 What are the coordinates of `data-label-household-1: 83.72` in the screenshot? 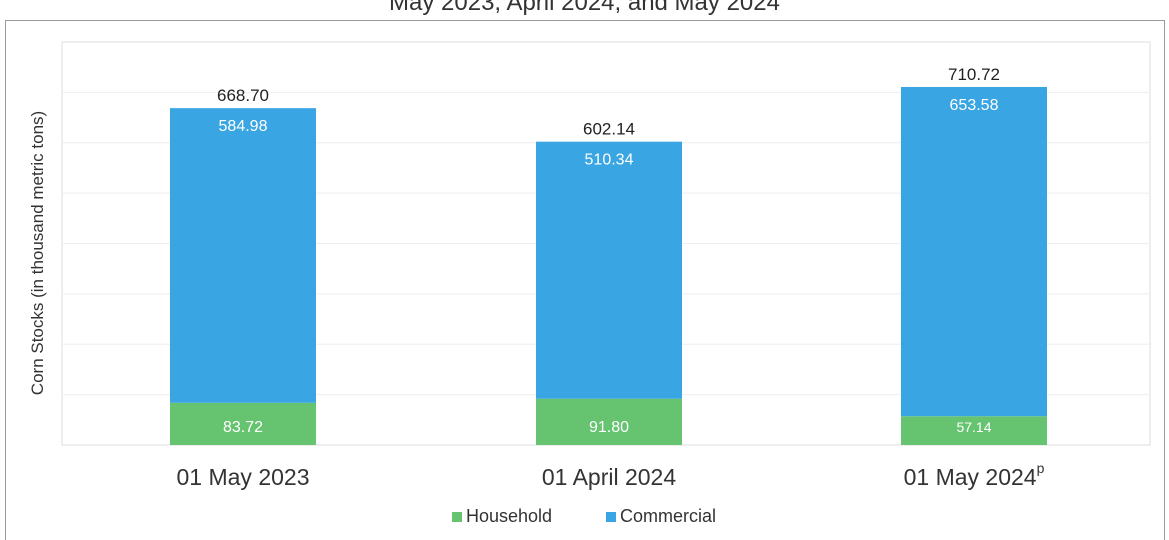 It's located at (243, 427).